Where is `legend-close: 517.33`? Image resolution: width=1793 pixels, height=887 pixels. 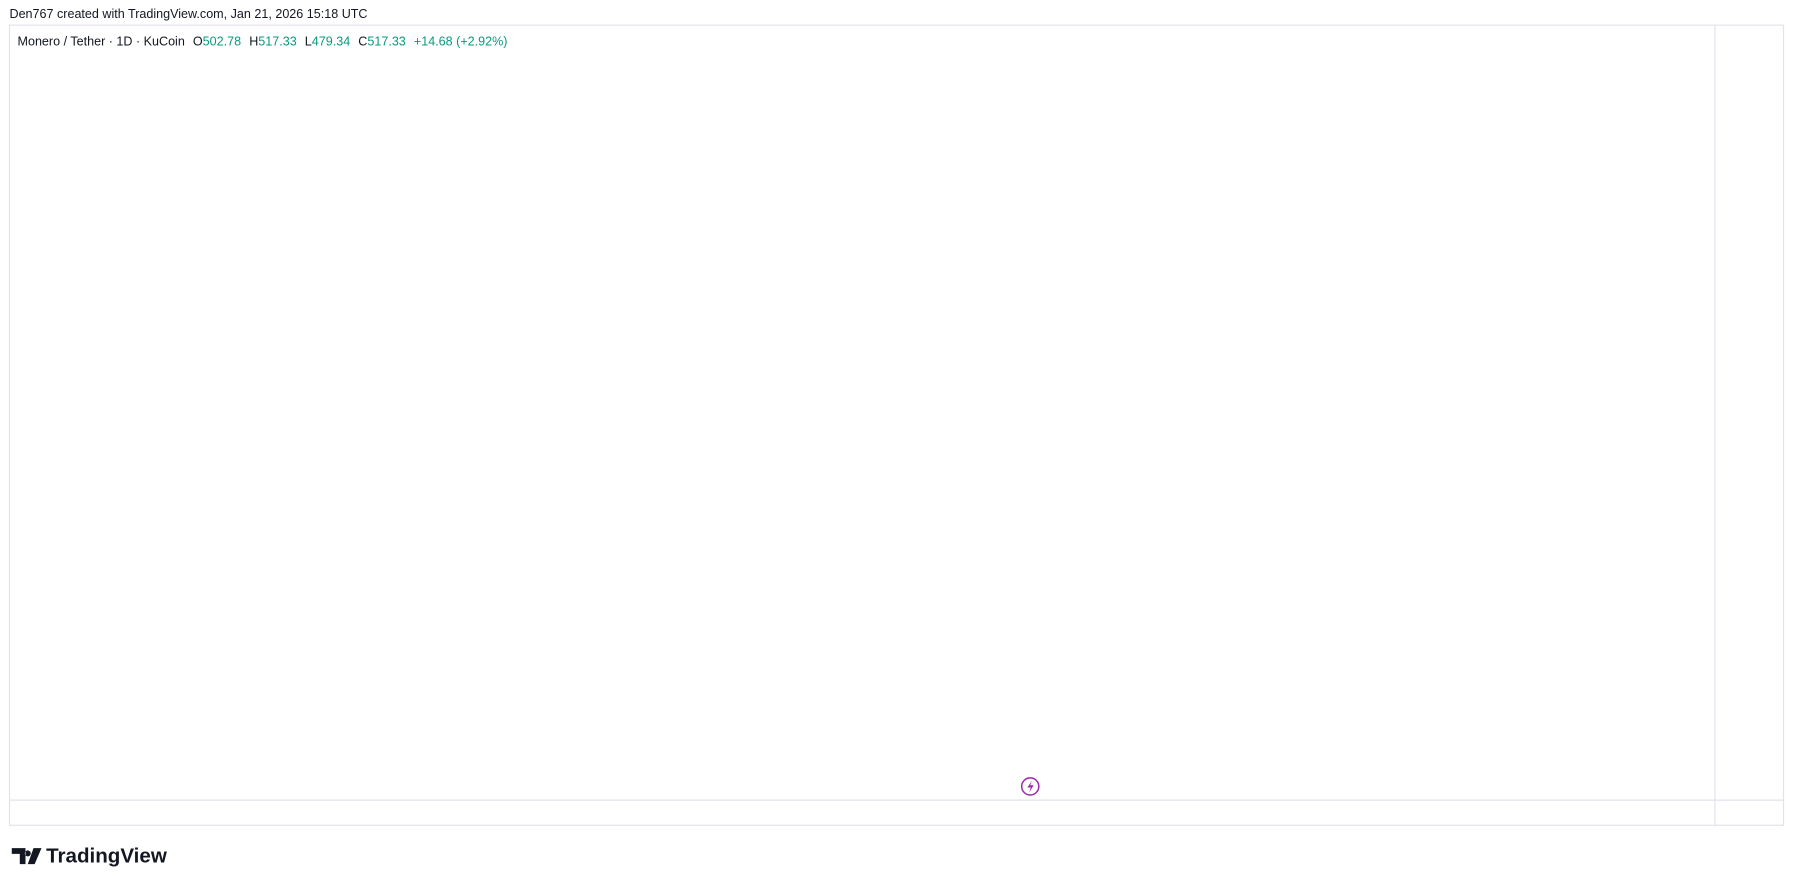 legend-close: 517.33 is located at coordinates (386, 42).